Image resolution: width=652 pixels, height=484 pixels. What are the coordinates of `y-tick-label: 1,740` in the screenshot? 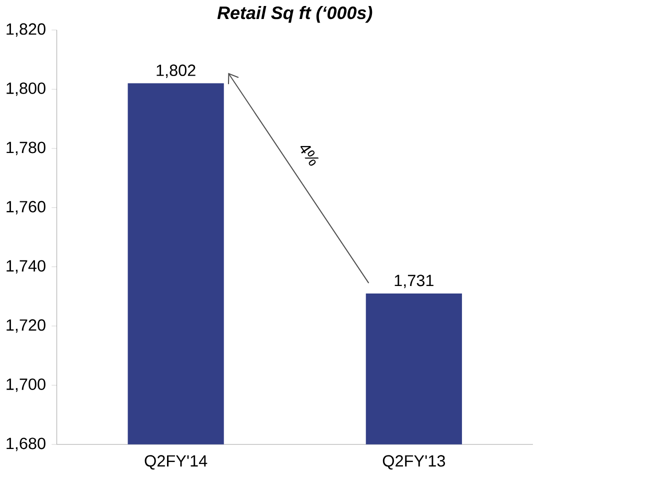 It's located at (26, 267).